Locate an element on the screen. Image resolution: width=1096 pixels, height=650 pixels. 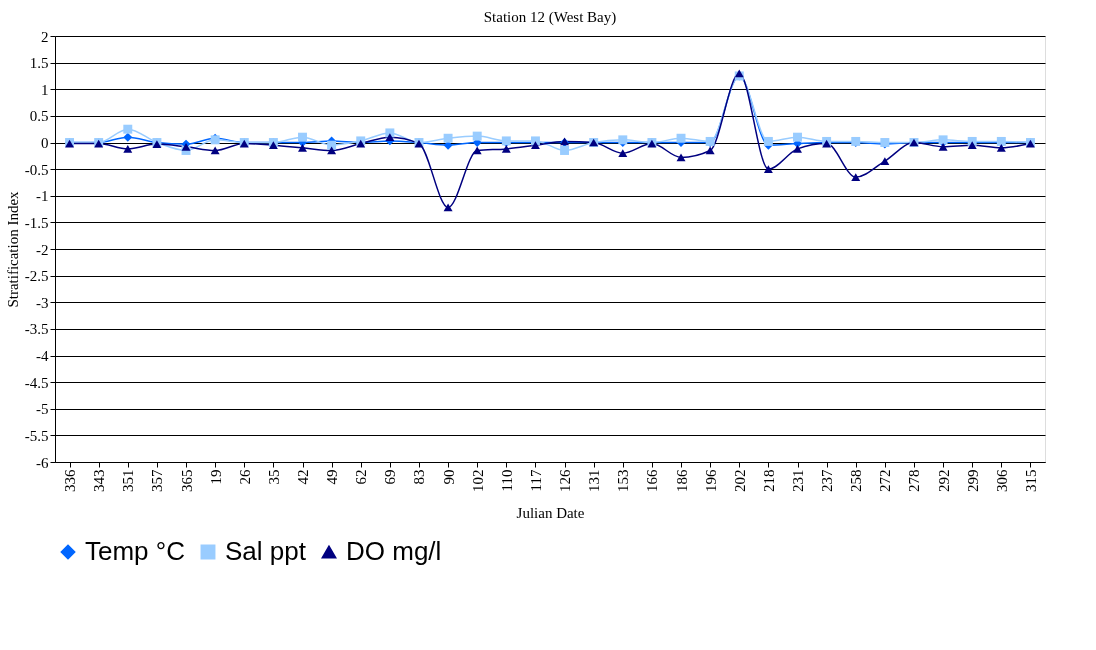
x-tick-label: 278 is located at coordinates (914, 480).